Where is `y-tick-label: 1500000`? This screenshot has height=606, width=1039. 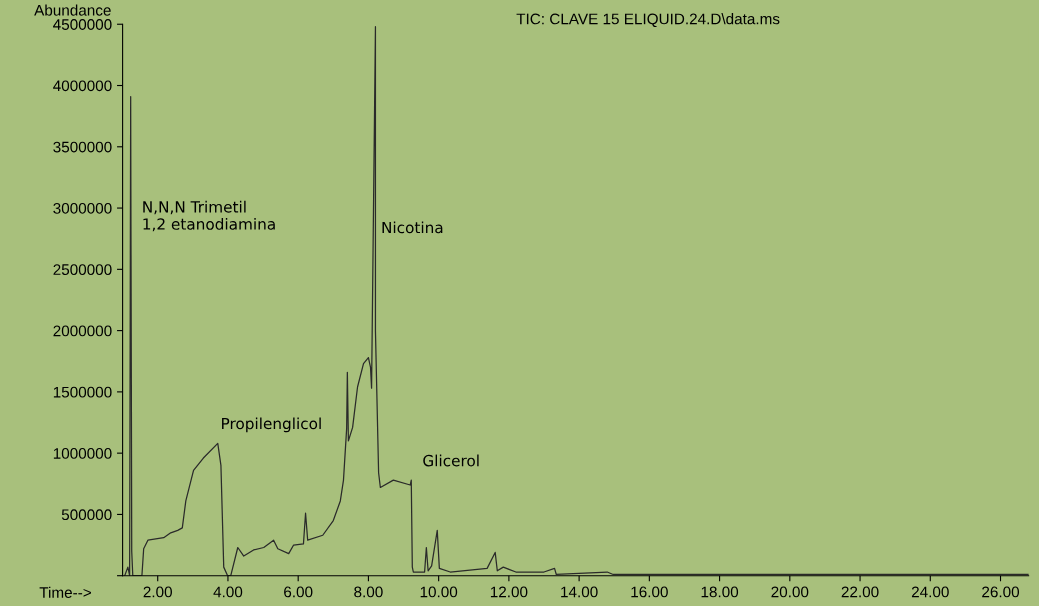 y-tick-label: 1500000 is located at coordinates (82, 392).